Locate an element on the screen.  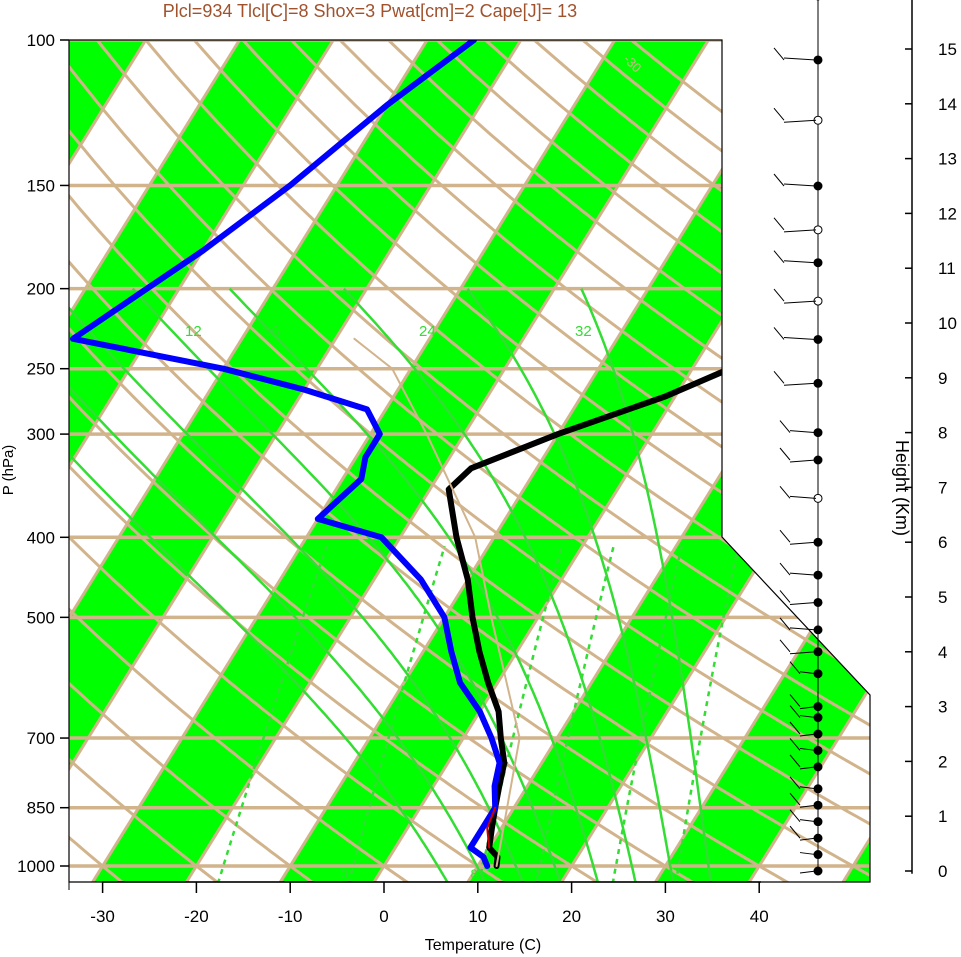
virtual-temperature-line is located at coordinates (437, 602).